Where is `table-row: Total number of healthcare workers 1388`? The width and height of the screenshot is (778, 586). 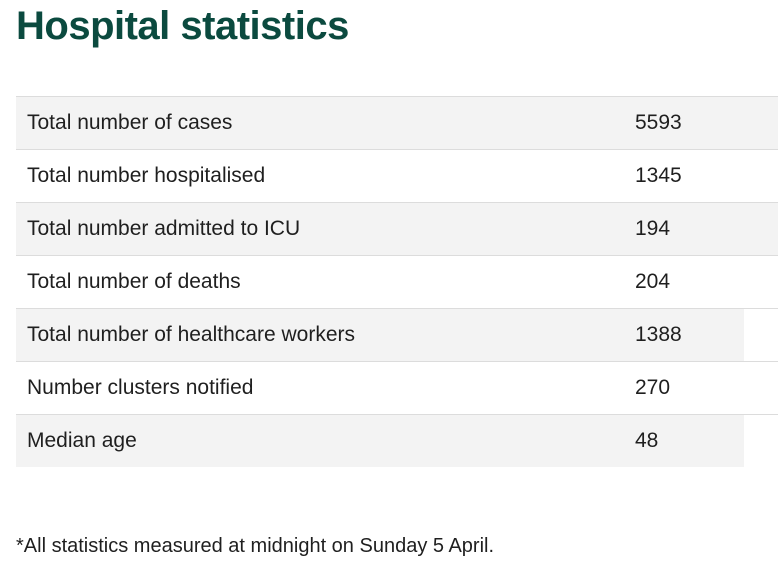
table-row: Total number of healthcare workers 1388 is located at coordinates (397, 334).